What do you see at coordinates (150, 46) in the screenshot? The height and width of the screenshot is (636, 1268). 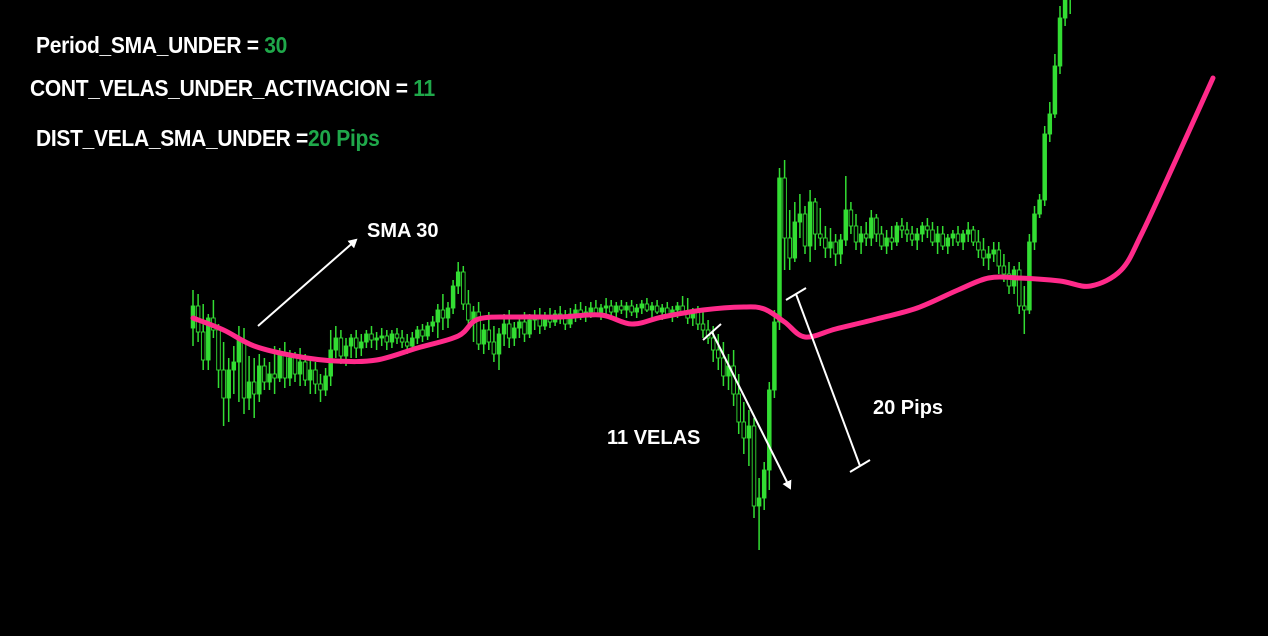 I see `param-label: Period_SMA_UNDER =` at bounding box center [150, 46].